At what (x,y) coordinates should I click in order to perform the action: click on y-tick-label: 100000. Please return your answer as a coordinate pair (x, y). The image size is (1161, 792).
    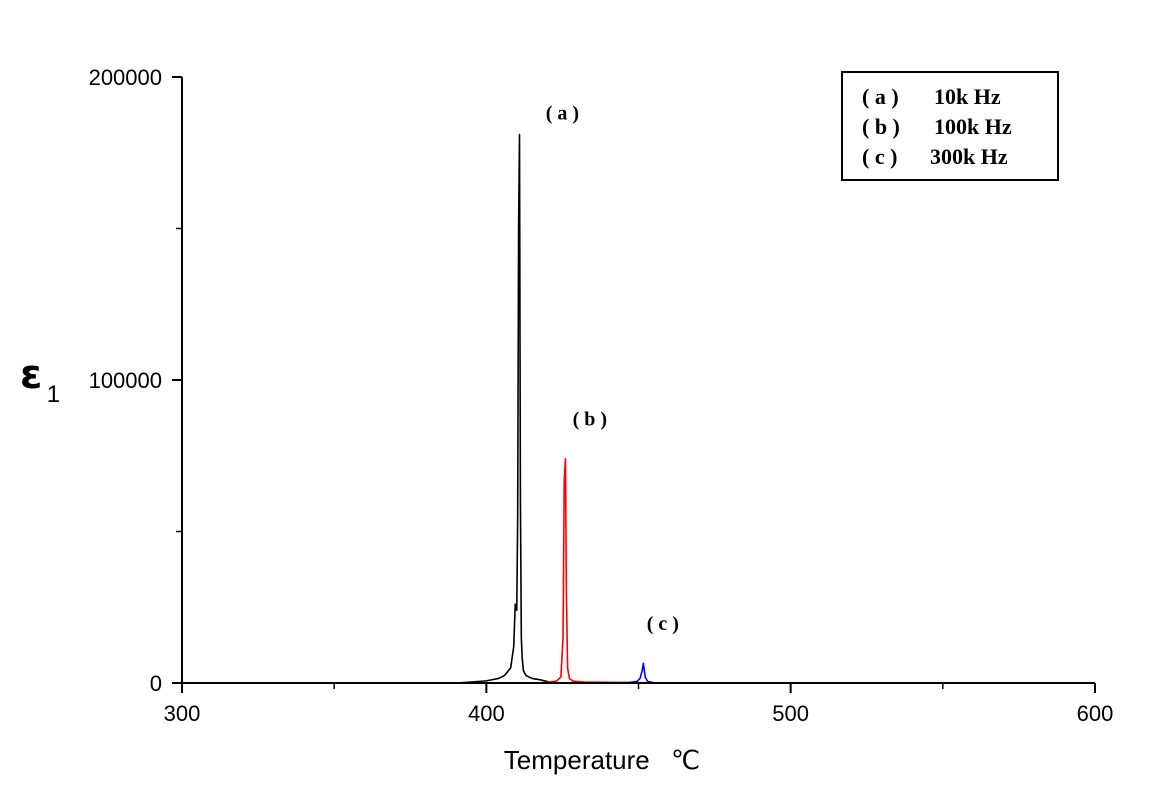
    Looking at the image, I should click on (125, 380).